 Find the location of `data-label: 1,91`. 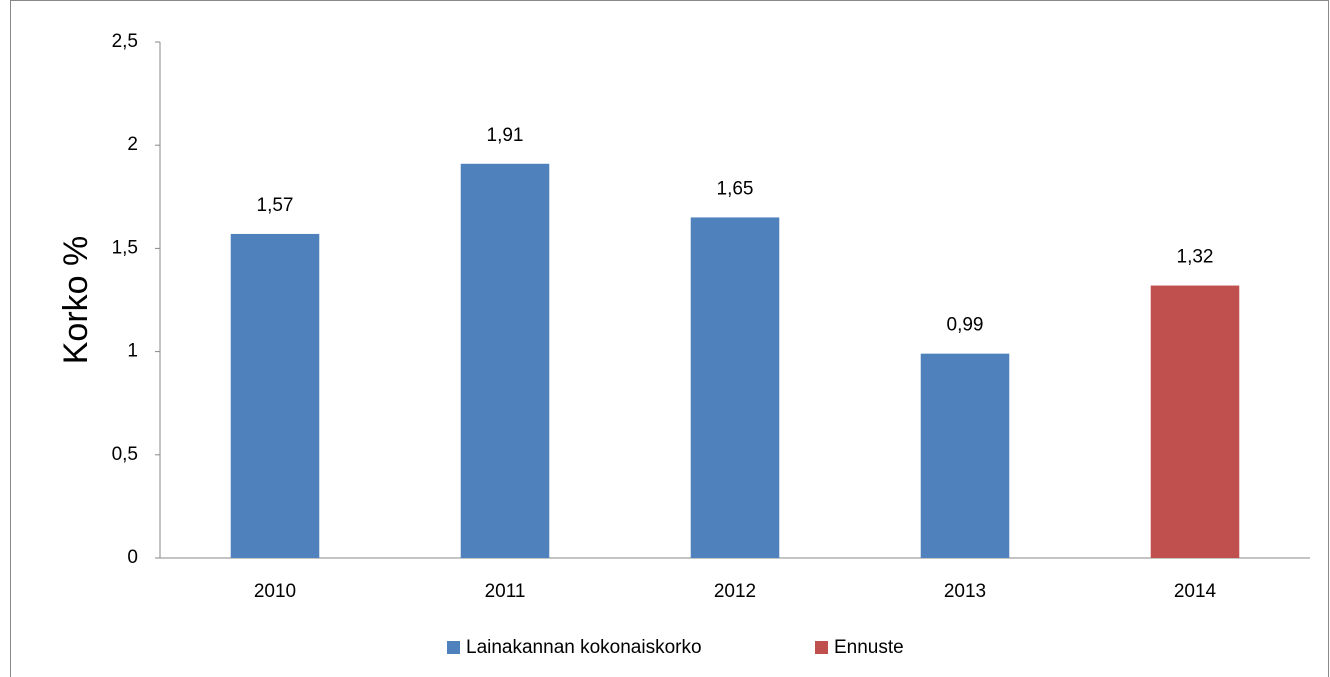

data-label: 1,91 is located at coordinates (505, 135).